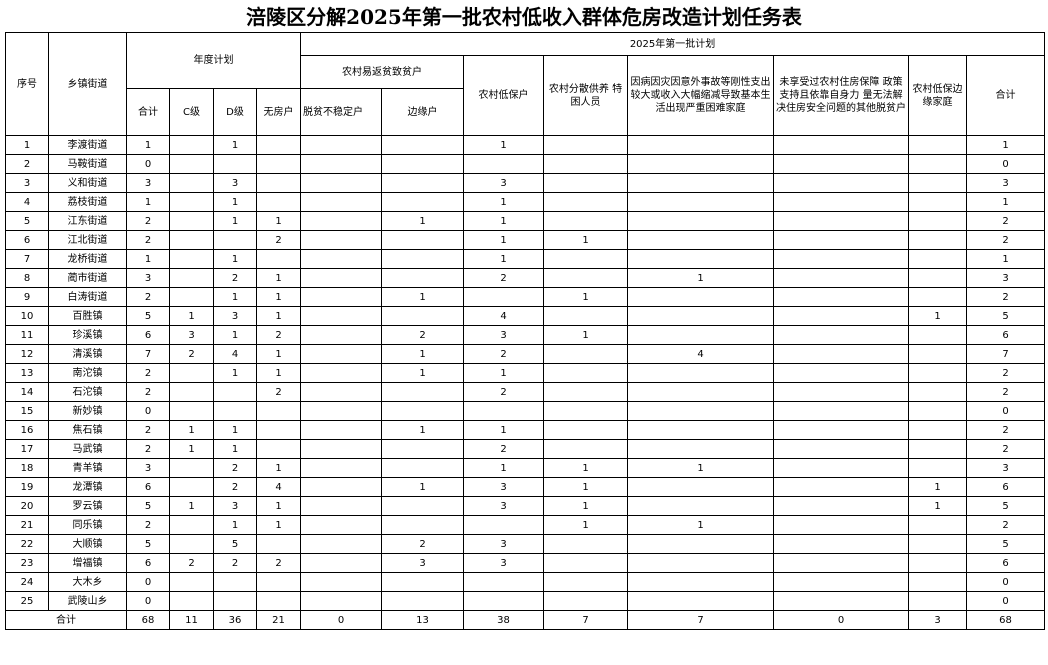 Image resolution: width=1048 pixels, height=665 pixels. What do you see at coordinates (525, 430) in the screenshot?
I see `table-row: 16 焦石镇 2 1 1 1 1 2` at bounding box center [525, 430].